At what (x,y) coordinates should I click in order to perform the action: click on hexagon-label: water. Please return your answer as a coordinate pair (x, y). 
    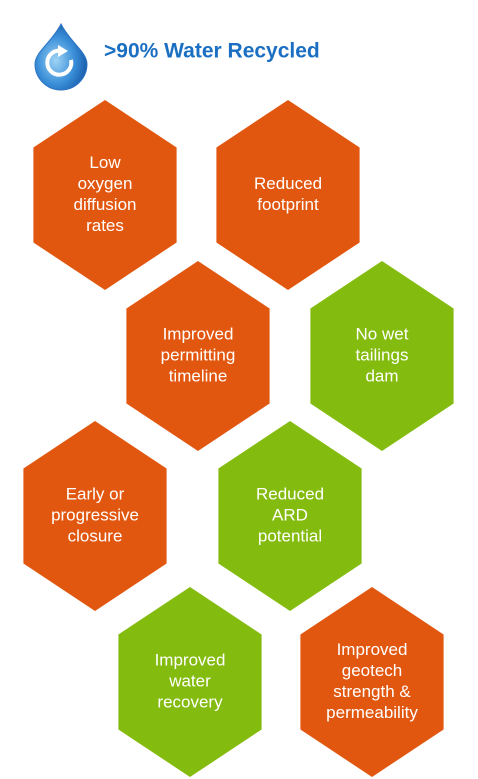
    Looking at the image, I should click on (189, 680).